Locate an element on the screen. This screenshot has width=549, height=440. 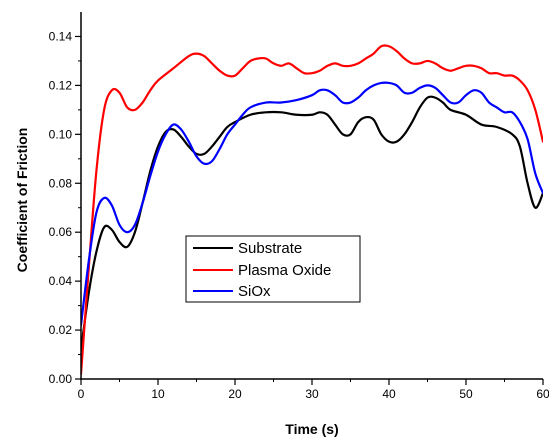
legend-label-siox: SiOx is located at coordinates (254, 291).